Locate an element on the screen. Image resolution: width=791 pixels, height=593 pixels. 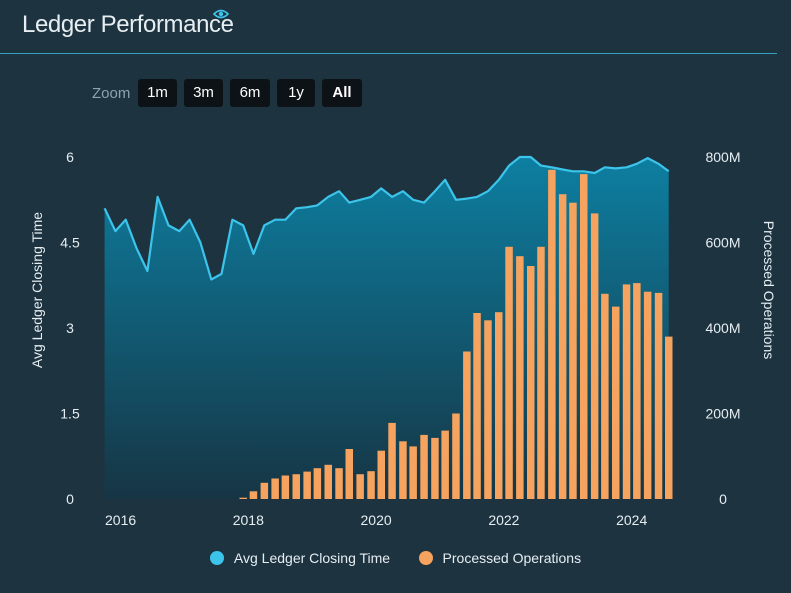
legend-dot-closing-time is located at coordinates (216, 558).